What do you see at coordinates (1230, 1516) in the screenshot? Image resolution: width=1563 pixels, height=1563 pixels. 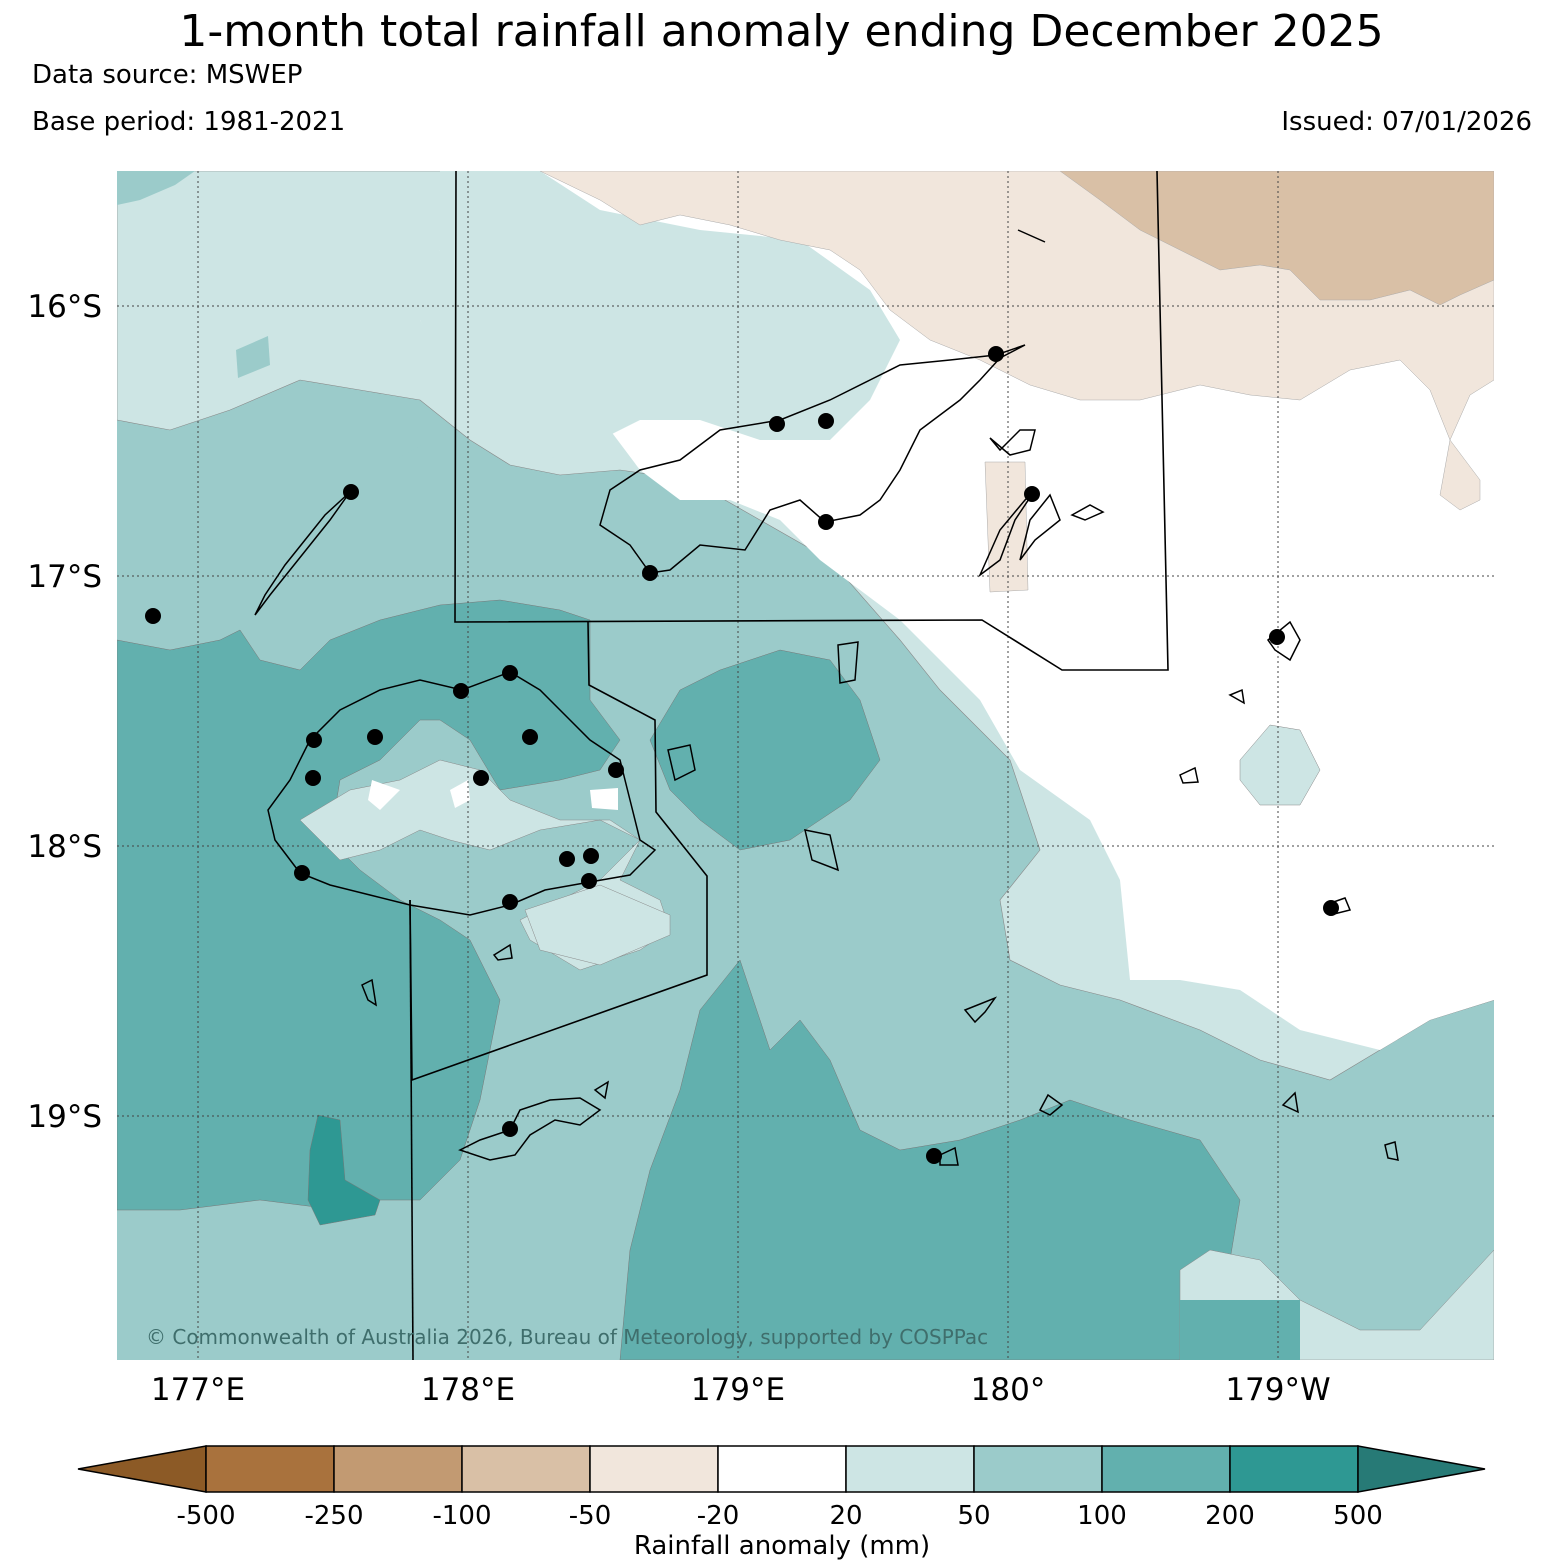 I see `colorbar-tick-label: 200` at bounding box center [1230, 1516].